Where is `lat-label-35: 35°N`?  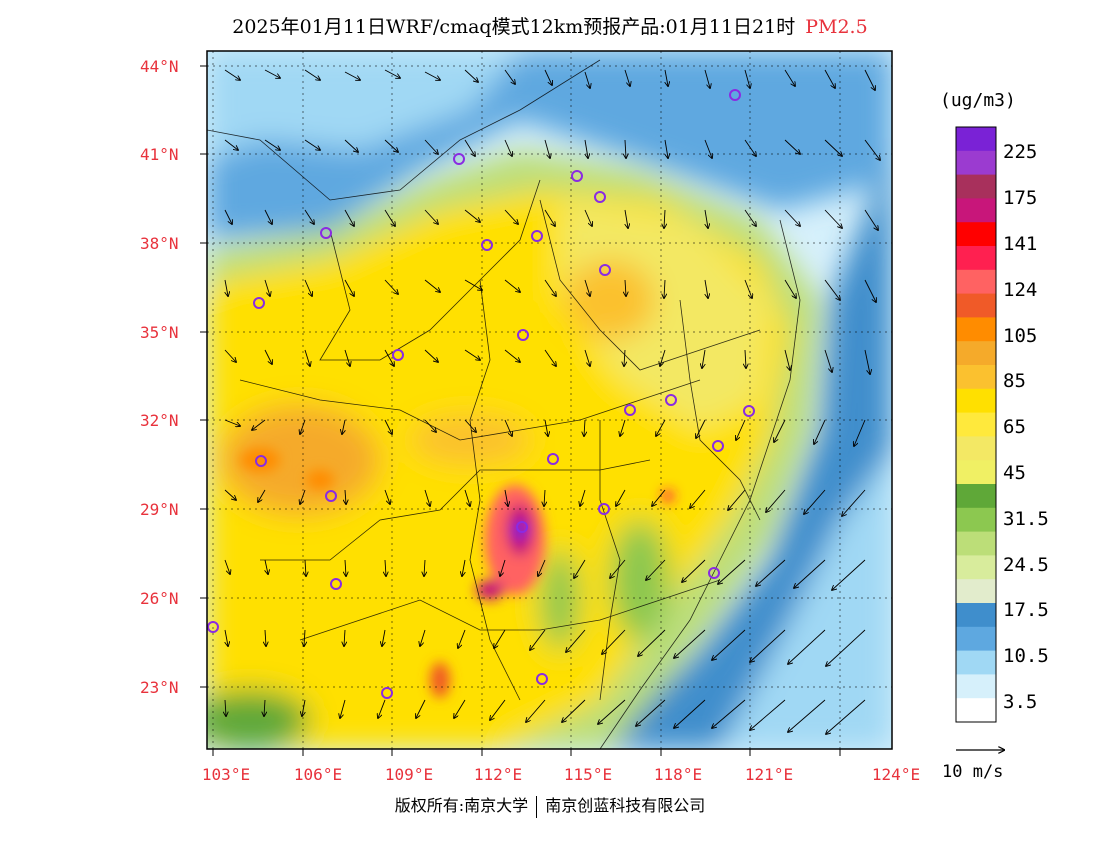
lat-label-35: 35°N is located at coordinates (159, 332).